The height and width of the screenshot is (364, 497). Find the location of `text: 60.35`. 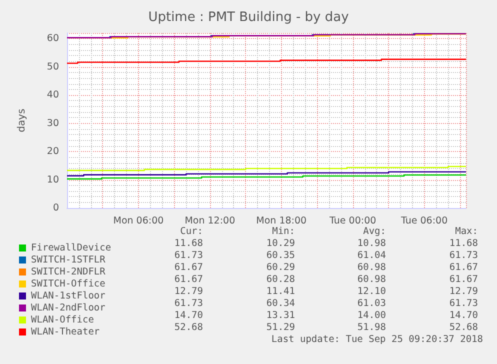

text: 60.35 is located at coordinates (280, 255).